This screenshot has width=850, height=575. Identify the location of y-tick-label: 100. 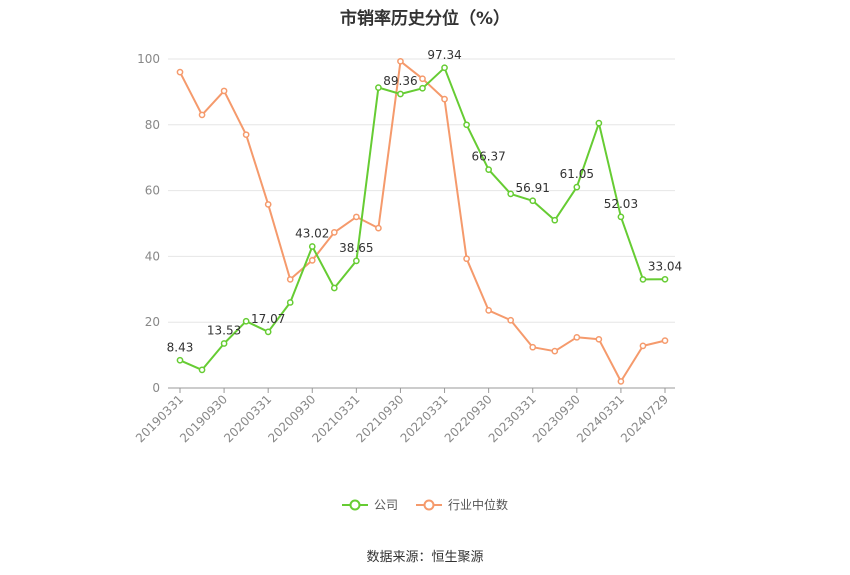
(148, 59).